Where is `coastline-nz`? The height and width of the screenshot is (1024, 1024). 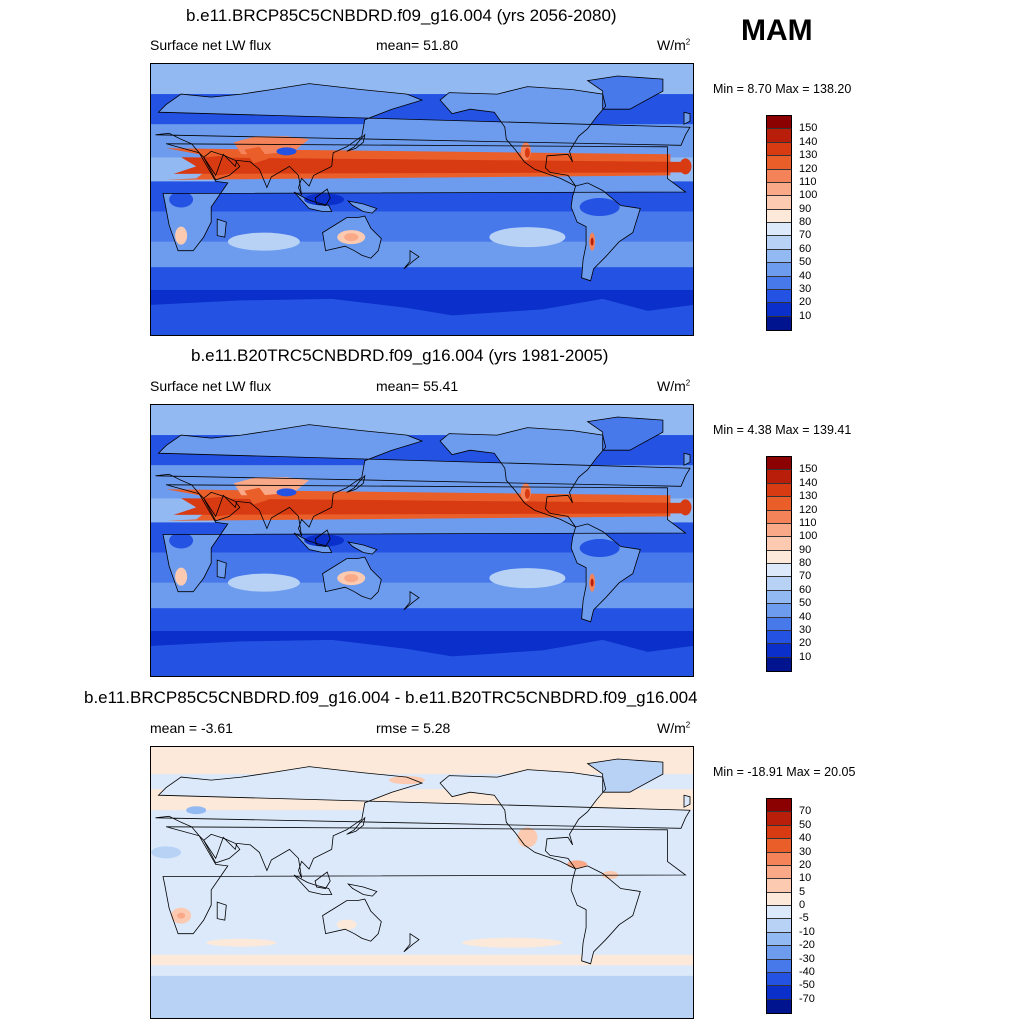
coastline-nz is located at coordinates (411, 259).